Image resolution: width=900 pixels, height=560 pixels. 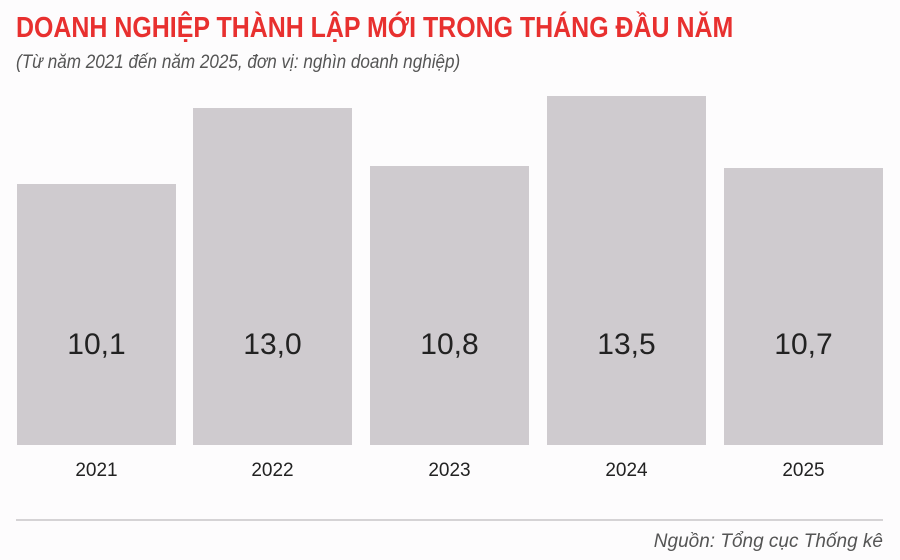 I want to click on bar-2025: 10,7, so click(x=803, y=306).